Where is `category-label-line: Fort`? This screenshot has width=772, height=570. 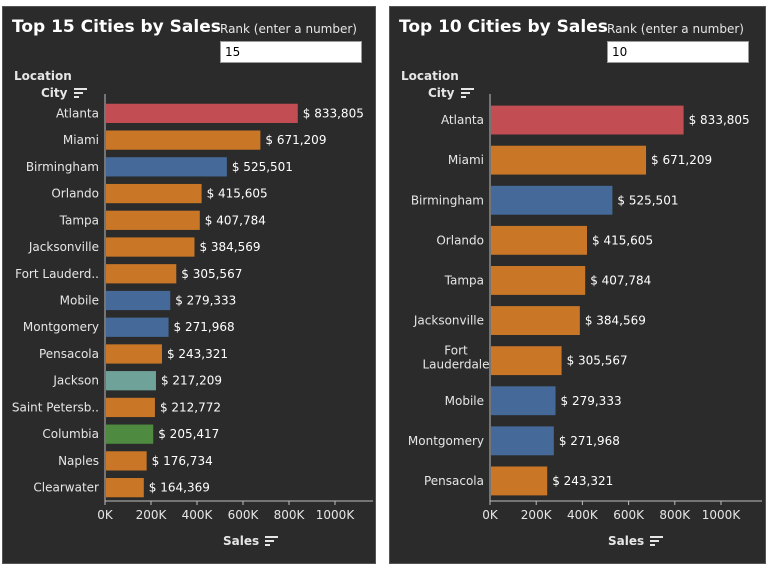 category-label-line: Fort is located at coordinates (456, 351).